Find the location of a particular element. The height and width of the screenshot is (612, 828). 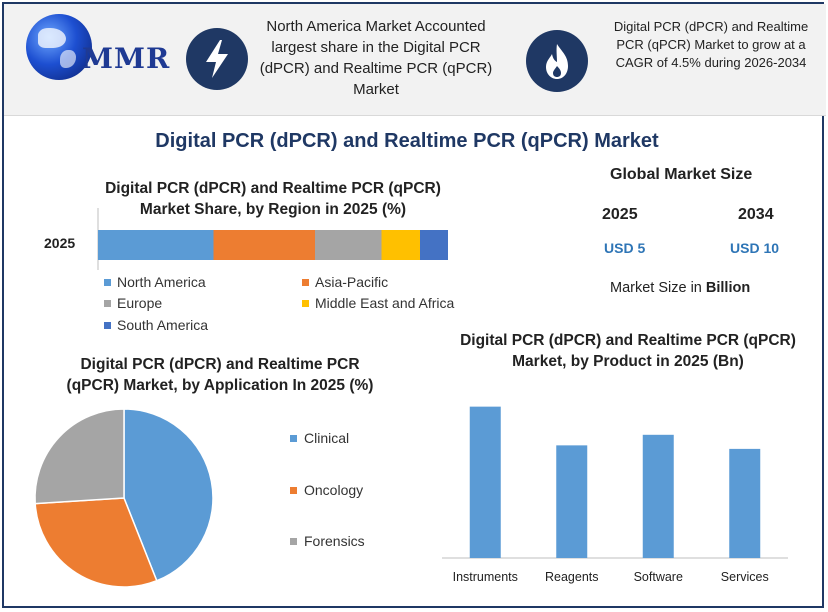

legend-europe: Europe is located at coordinates (133, 303).